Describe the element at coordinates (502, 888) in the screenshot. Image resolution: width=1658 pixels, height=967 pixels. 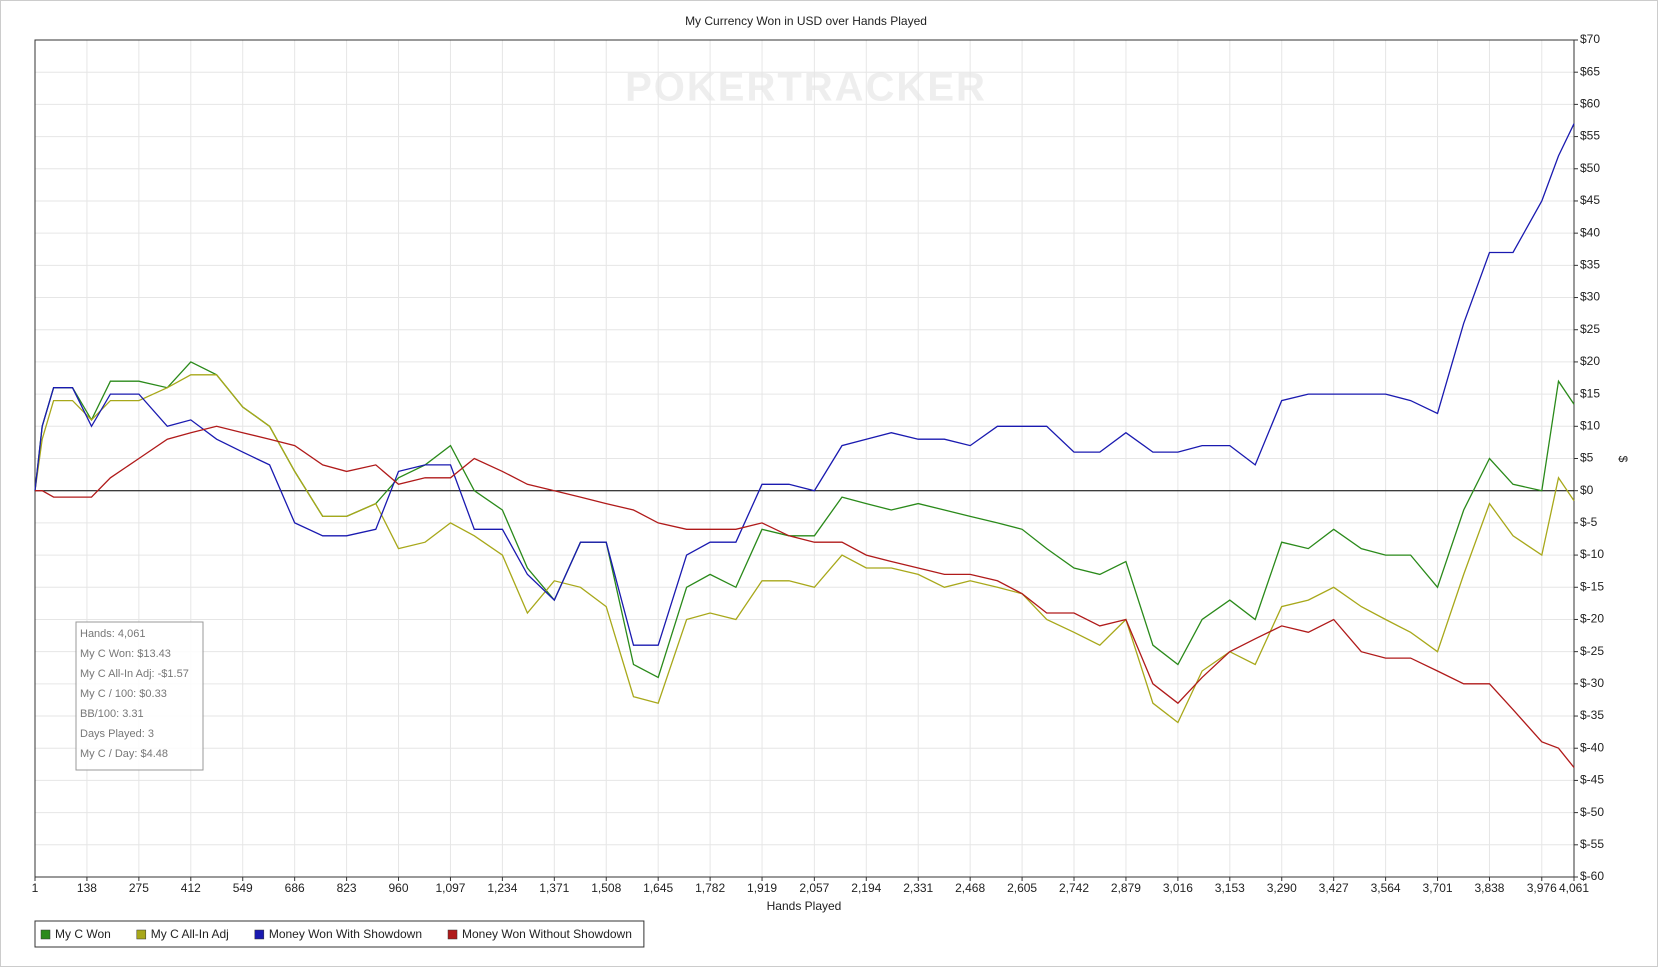
I see `x-tick-label: 1,234` at that location.